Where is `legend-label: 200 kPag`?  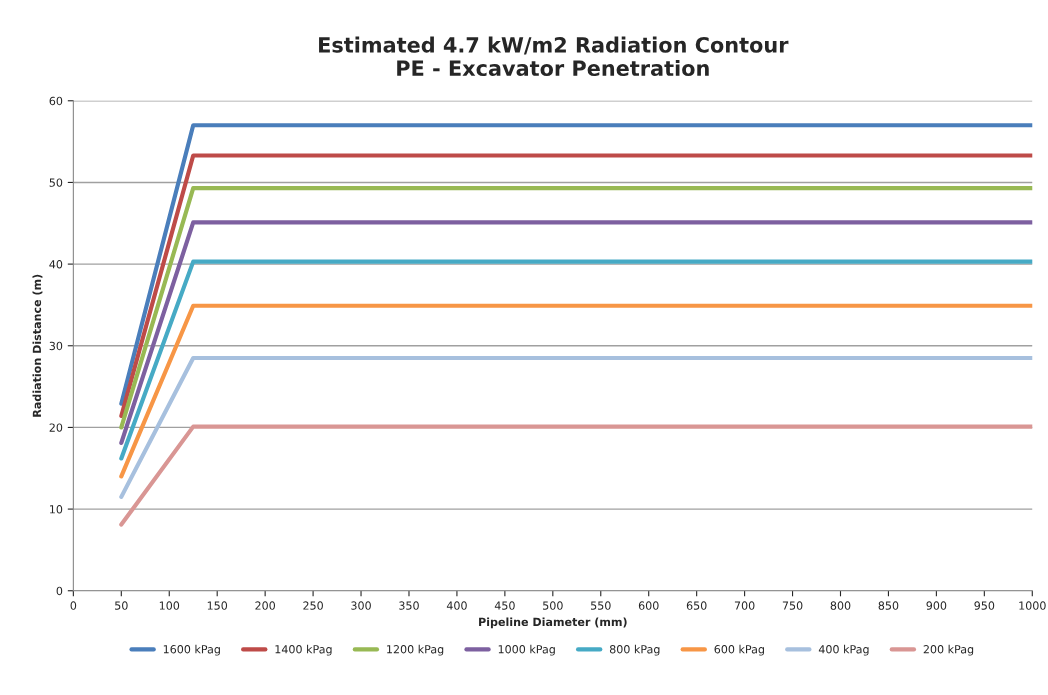
legend-label: 200 kPag is located at coordinates (948, 650).